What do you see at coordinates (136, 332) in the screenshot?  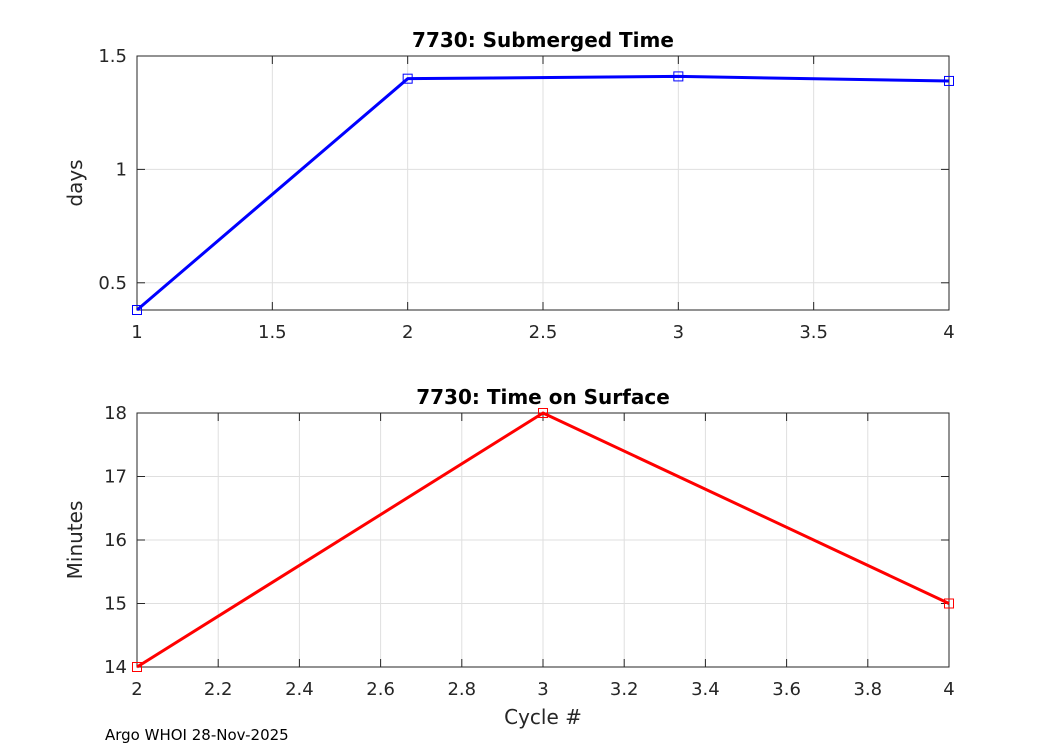 I see `submerged-x-tick-label: 1` at bounding box center [136, 332].